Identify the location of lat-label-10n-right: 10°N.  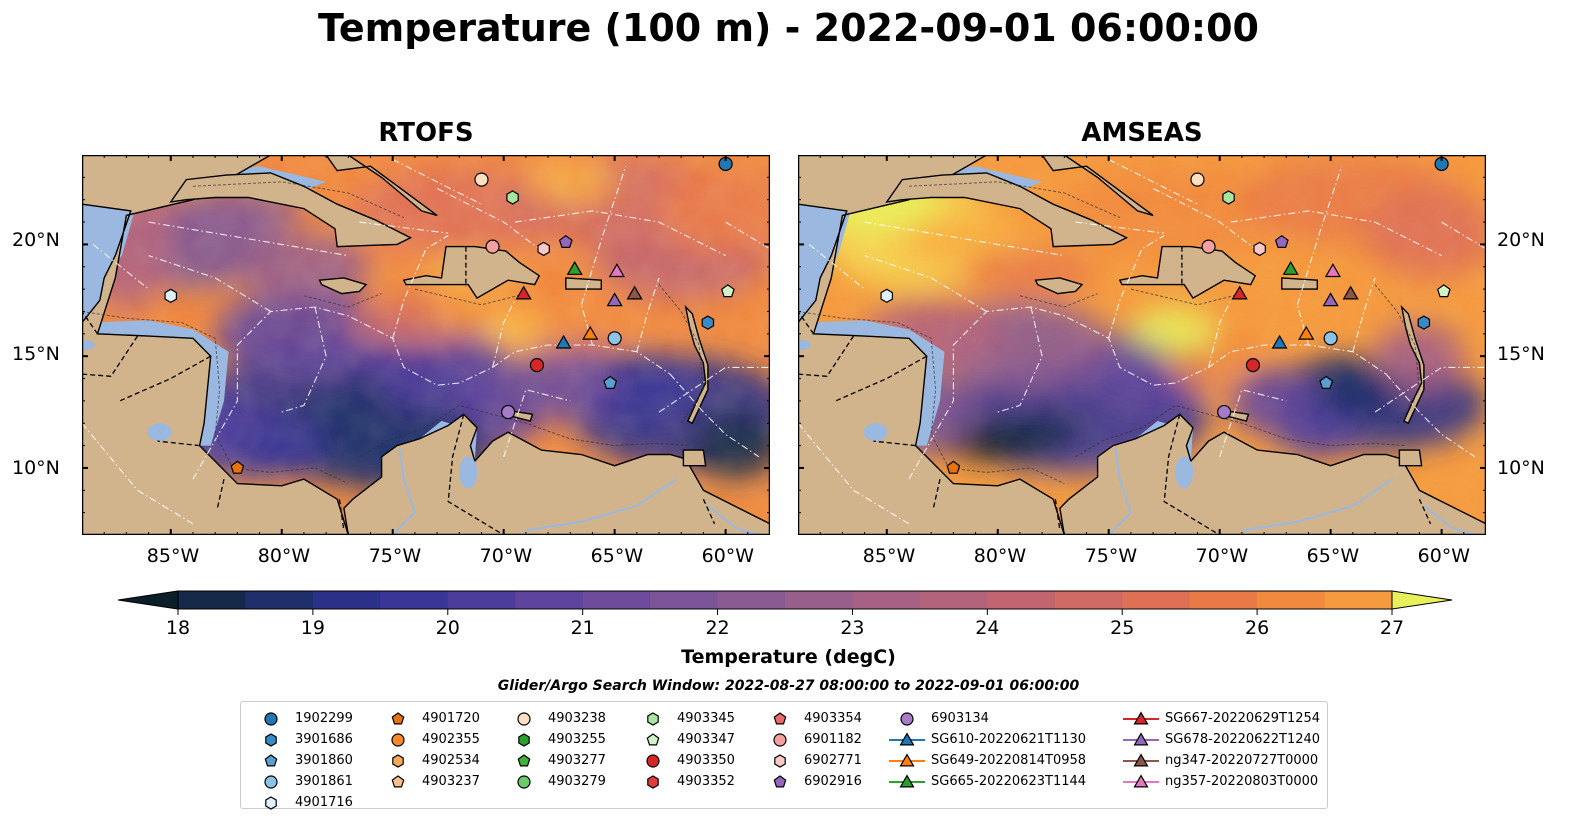
(1521, 468).